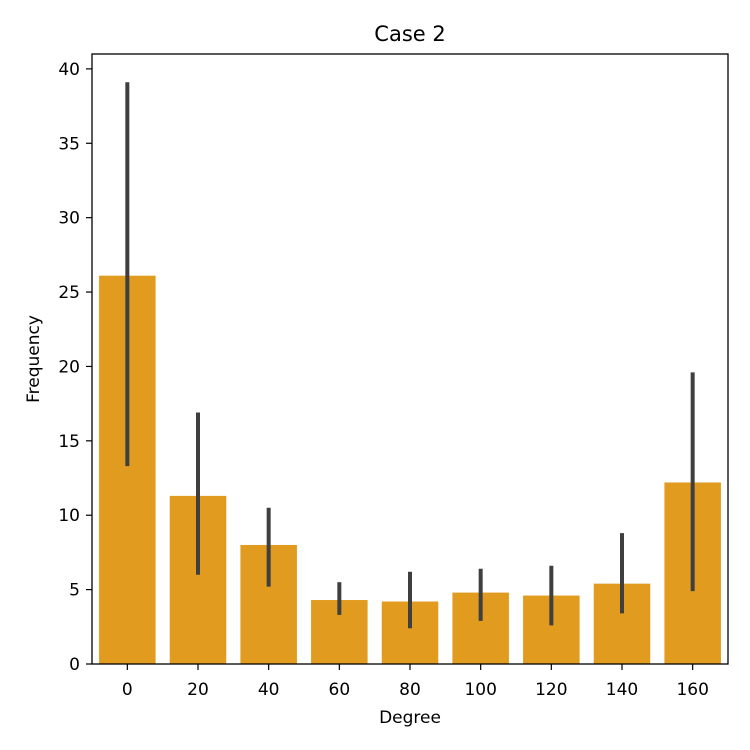 The image size is (750, 750). Describe the element at coordinates (410, 718) in the screenshot. I see `x-axis-label: Degree` at that location.